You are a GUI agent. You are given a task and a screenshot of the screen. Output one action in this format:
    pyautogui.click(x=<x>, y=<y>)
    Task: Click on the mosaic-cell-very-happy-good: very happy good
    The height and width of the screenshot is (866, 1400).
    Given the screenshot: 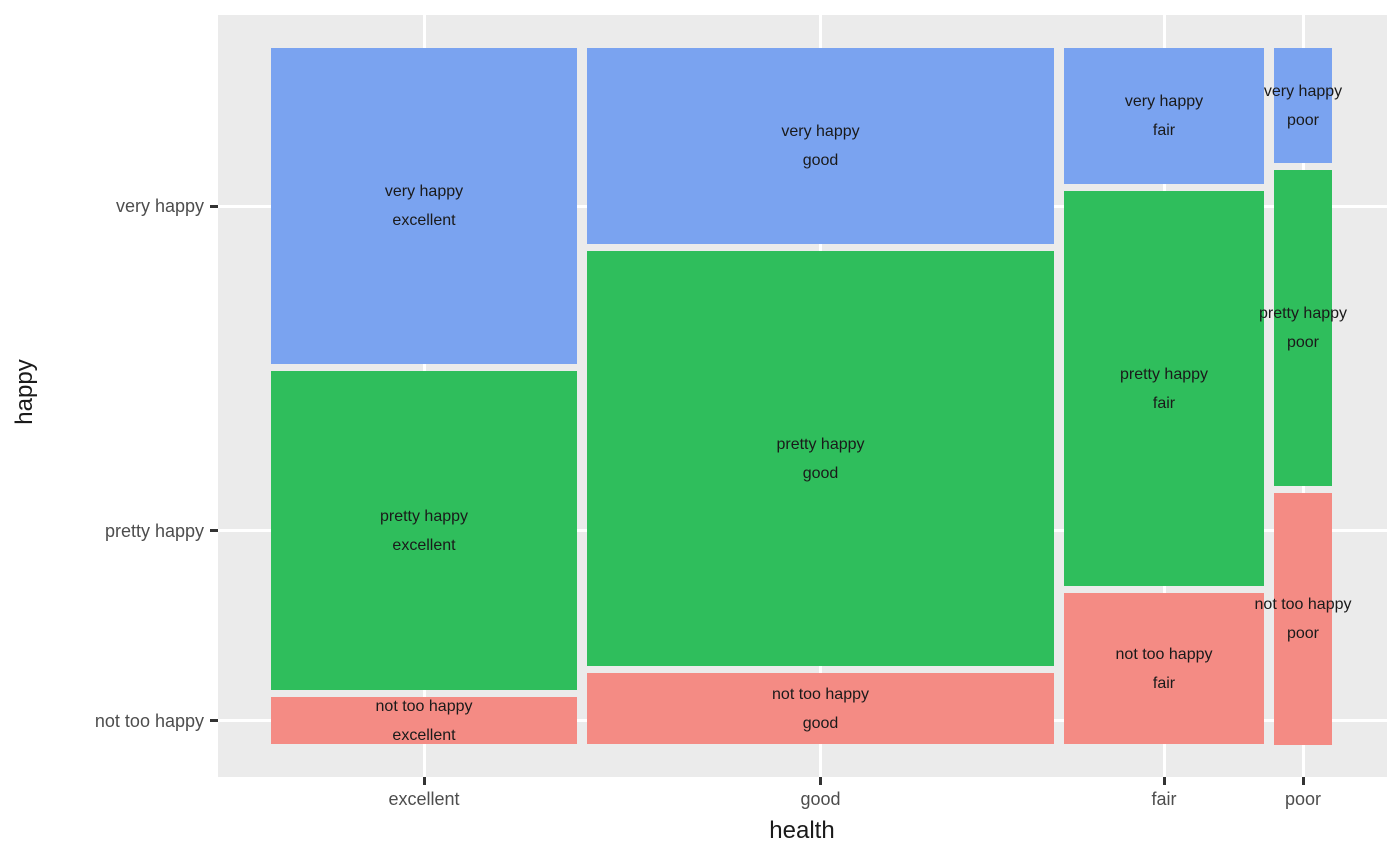 What is the action you would take?
    pyautogui.click(x=820, y=146)
    